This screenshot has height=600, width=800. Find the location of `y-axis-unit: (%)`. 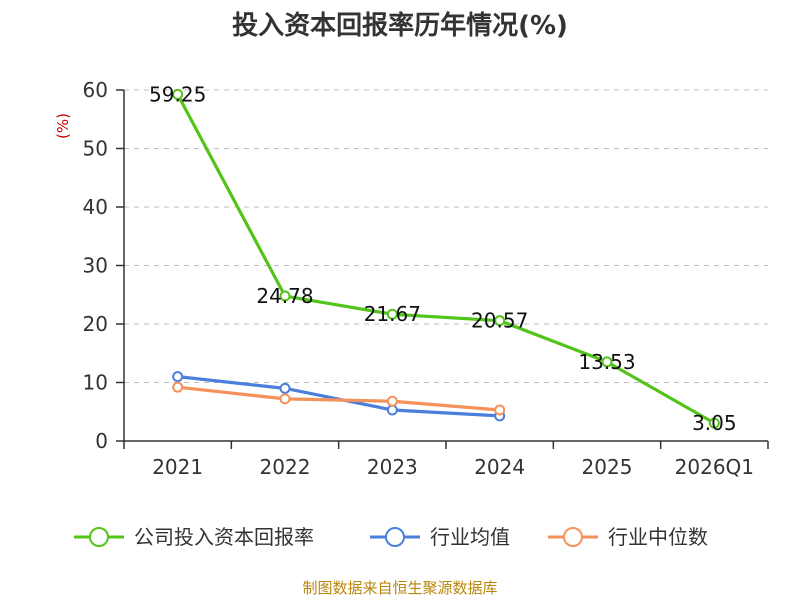

y-axis-unit: (%) is located at coordinates (63, 126).